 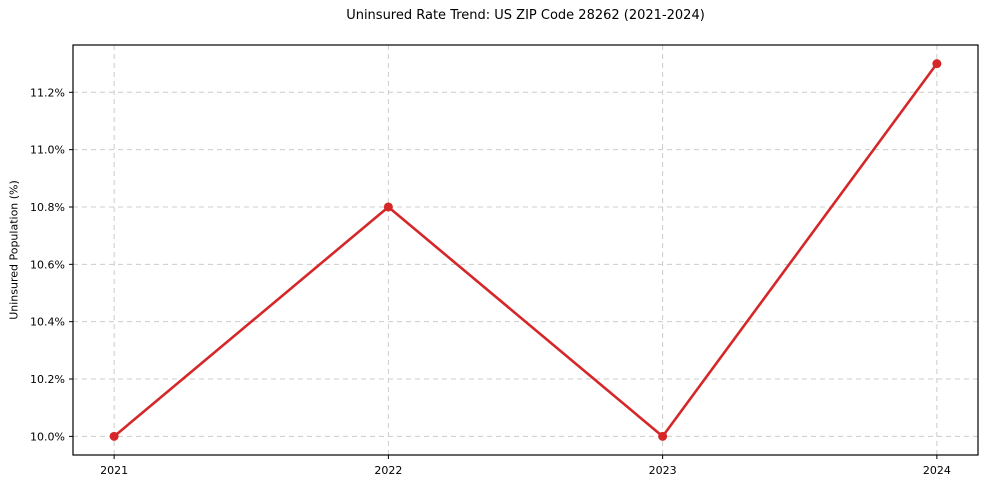 I want to click on y-tick-label: 10.4%, so click(x=47, y=322).